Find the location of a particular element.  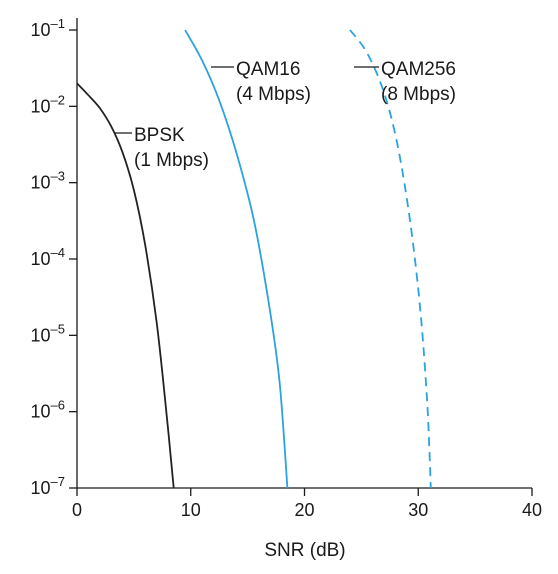

x-tick-label: 10 is located at coordinates (191, 510).